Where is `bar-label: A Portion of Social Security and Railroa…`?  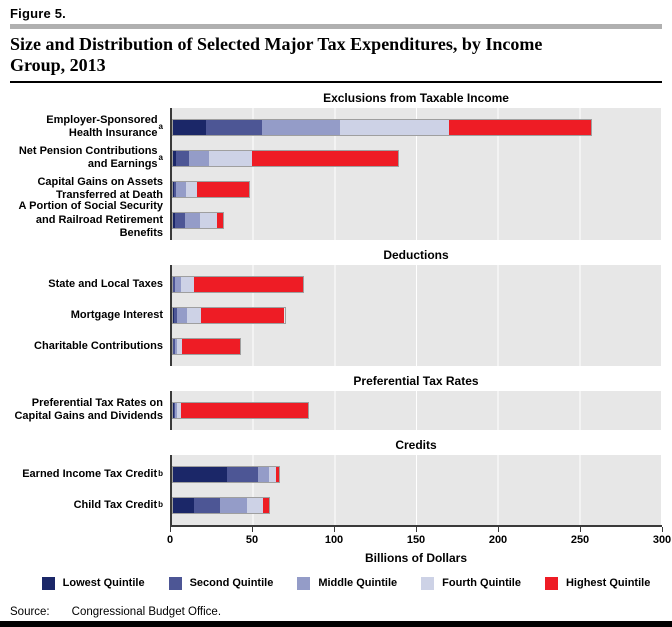
bar-label: A Portion of Social Security and Railroa… is located at coordinates (90, 219).